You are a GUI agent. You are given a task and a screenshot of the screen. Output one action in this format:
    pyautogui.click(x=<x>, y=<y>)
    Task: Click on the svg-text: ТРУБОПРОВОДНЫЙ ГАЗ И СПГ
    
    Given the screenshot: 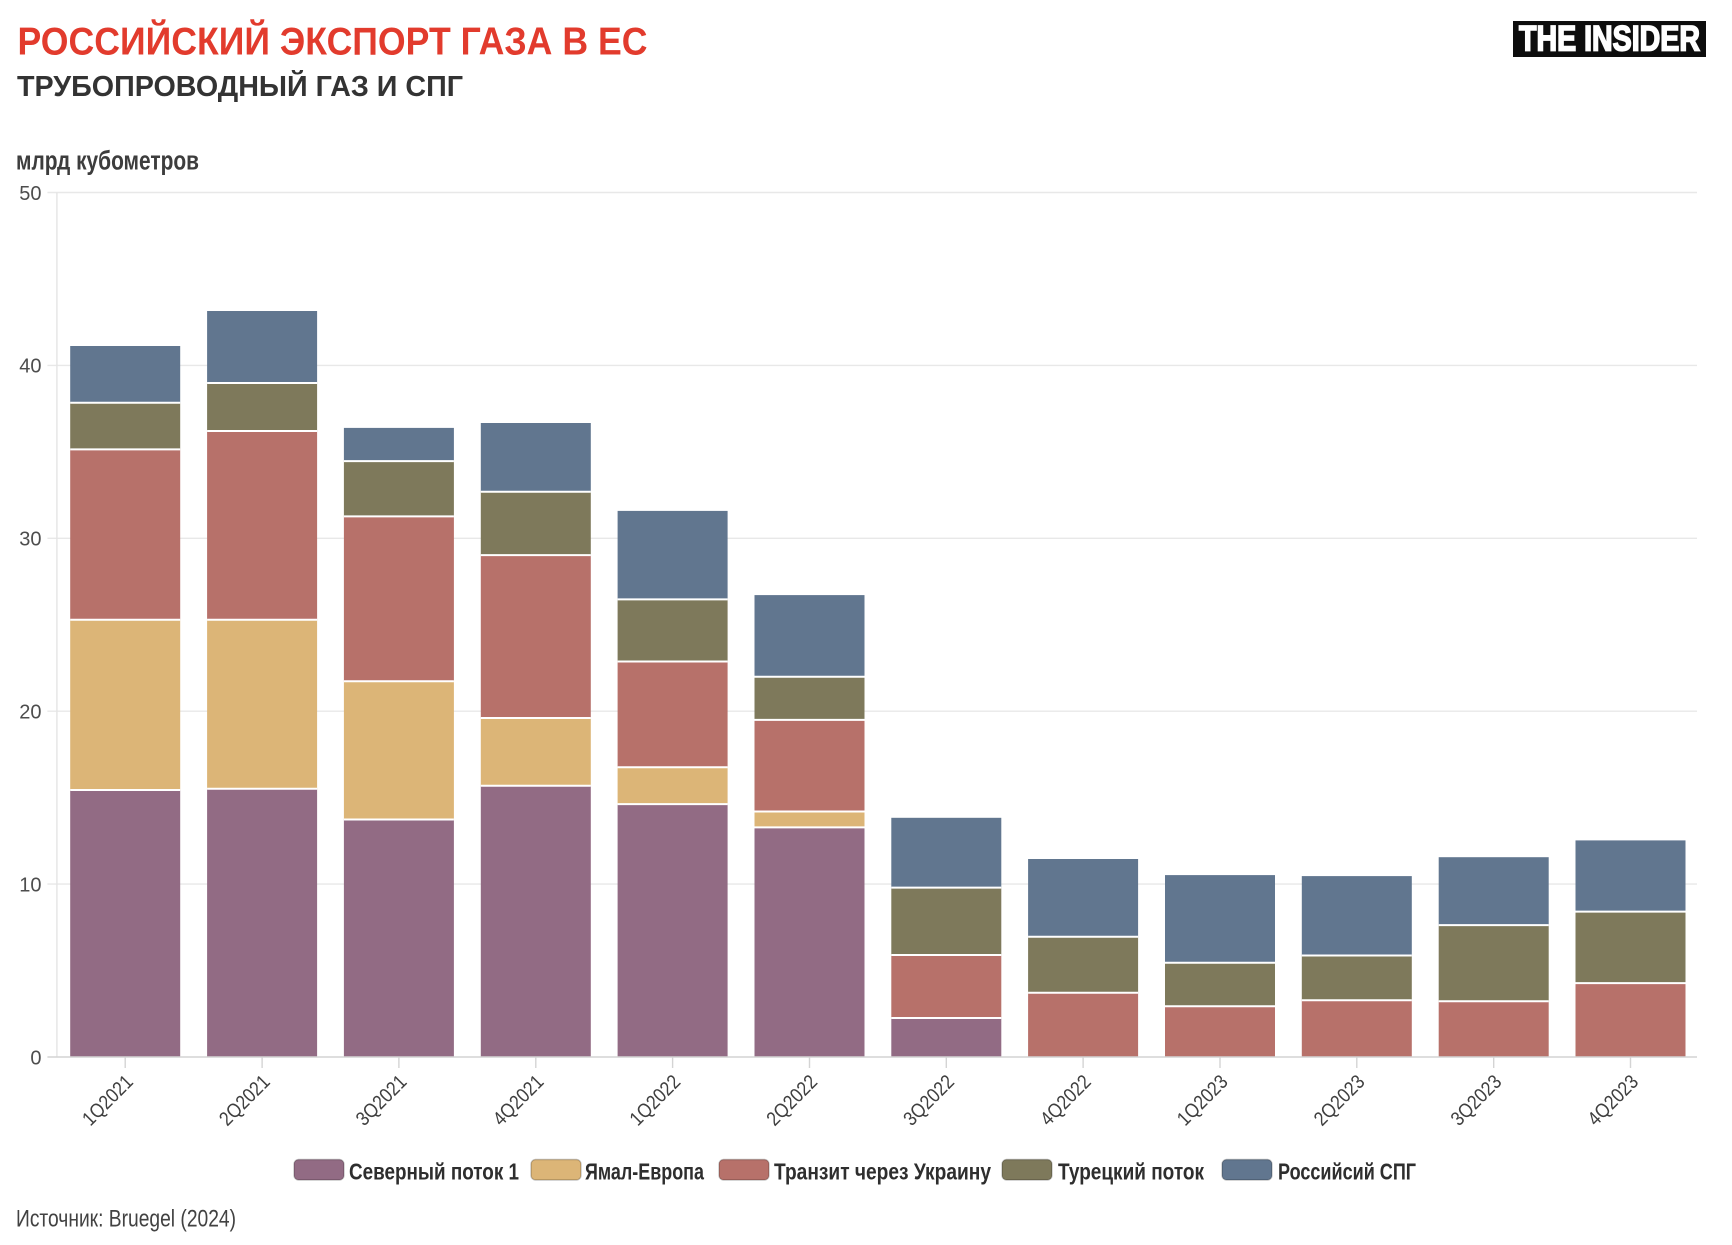 What is the action you would take?
    pyautogui.click(x=240, y=86)
    